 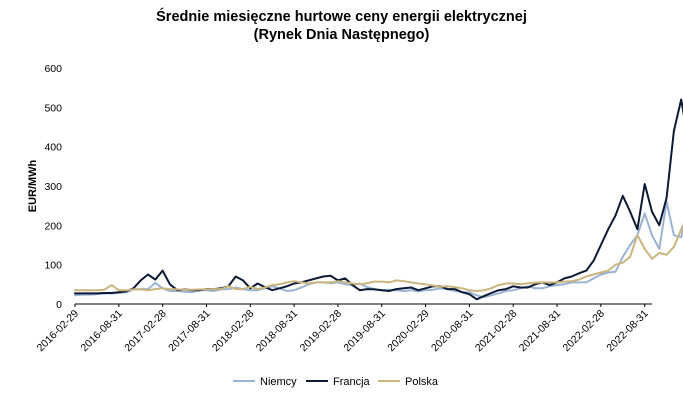 I want to click on x-tick-label: 2019-08-31, so click(x=364, y=331).